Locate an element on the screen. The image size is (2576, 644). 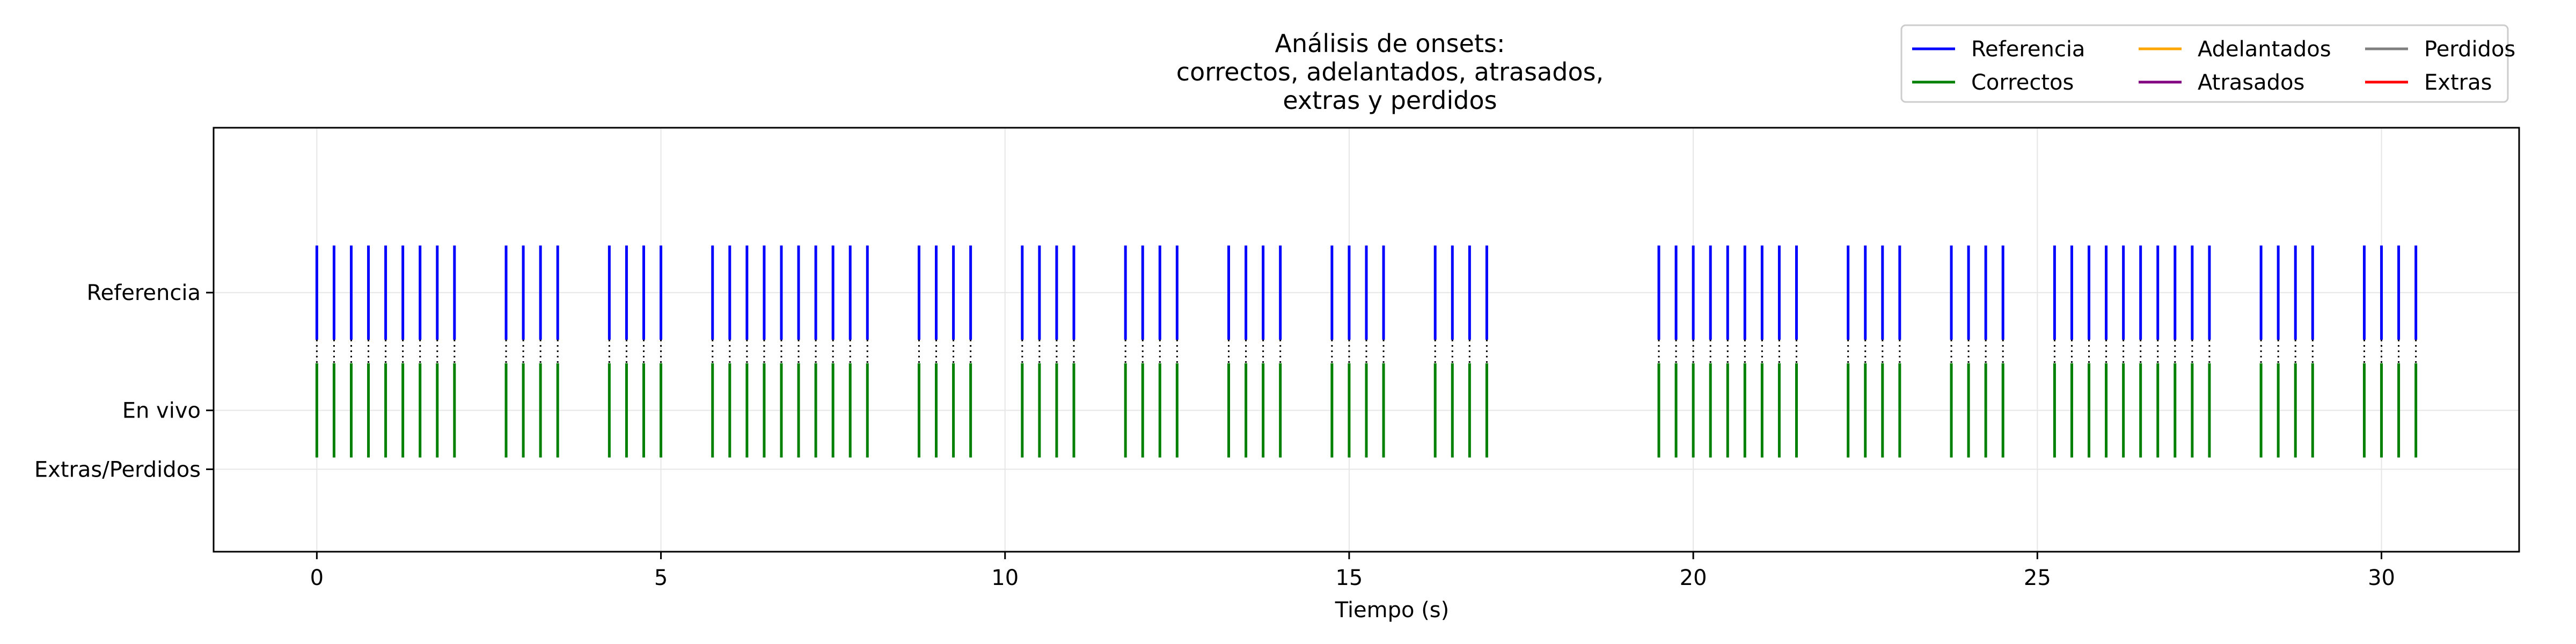
legend-label: Referencia is located at coordinates (2028, 49).